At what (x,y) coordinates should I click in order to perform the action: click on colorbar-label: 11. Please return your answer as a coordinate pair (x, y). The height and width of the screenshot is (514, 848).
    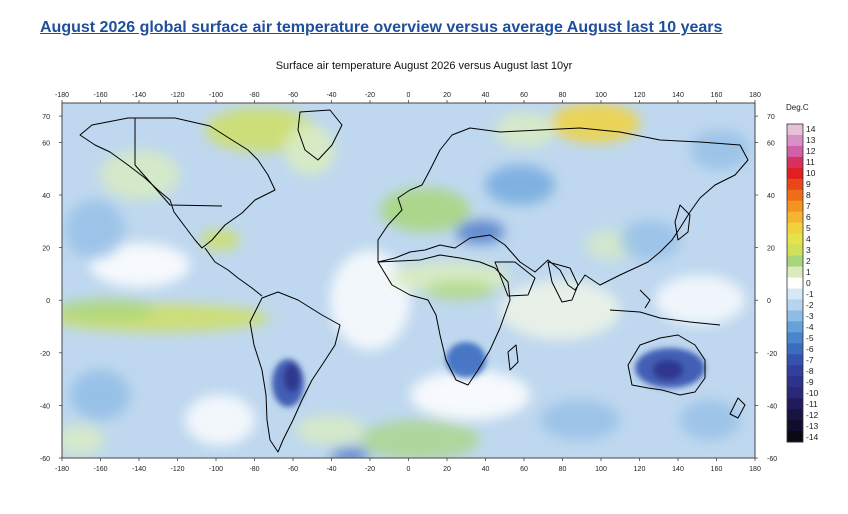
    Looking at the image, I should click on (810, 162).